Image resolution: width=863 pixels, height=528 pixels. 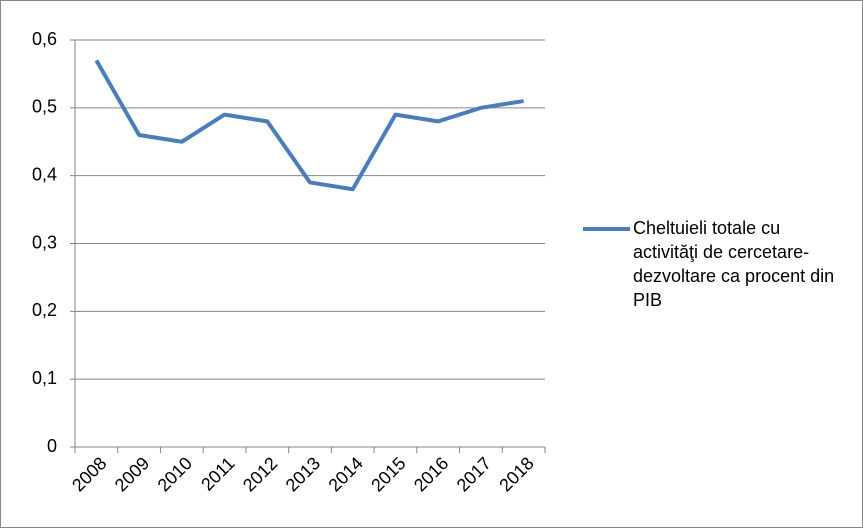 What do you see at coordinates (44, 39) in the screenshot?
I see `y-tick-label: 0,6` at bounding box center [44, 39].